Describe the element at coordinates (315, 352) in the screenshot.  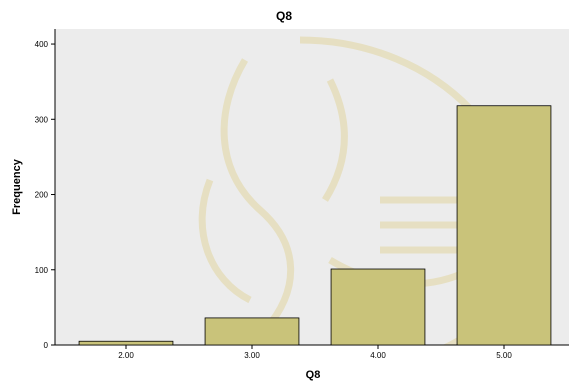
I see `x-axis-ticks: 2.00 3.00 4.00 5.00` at that location.